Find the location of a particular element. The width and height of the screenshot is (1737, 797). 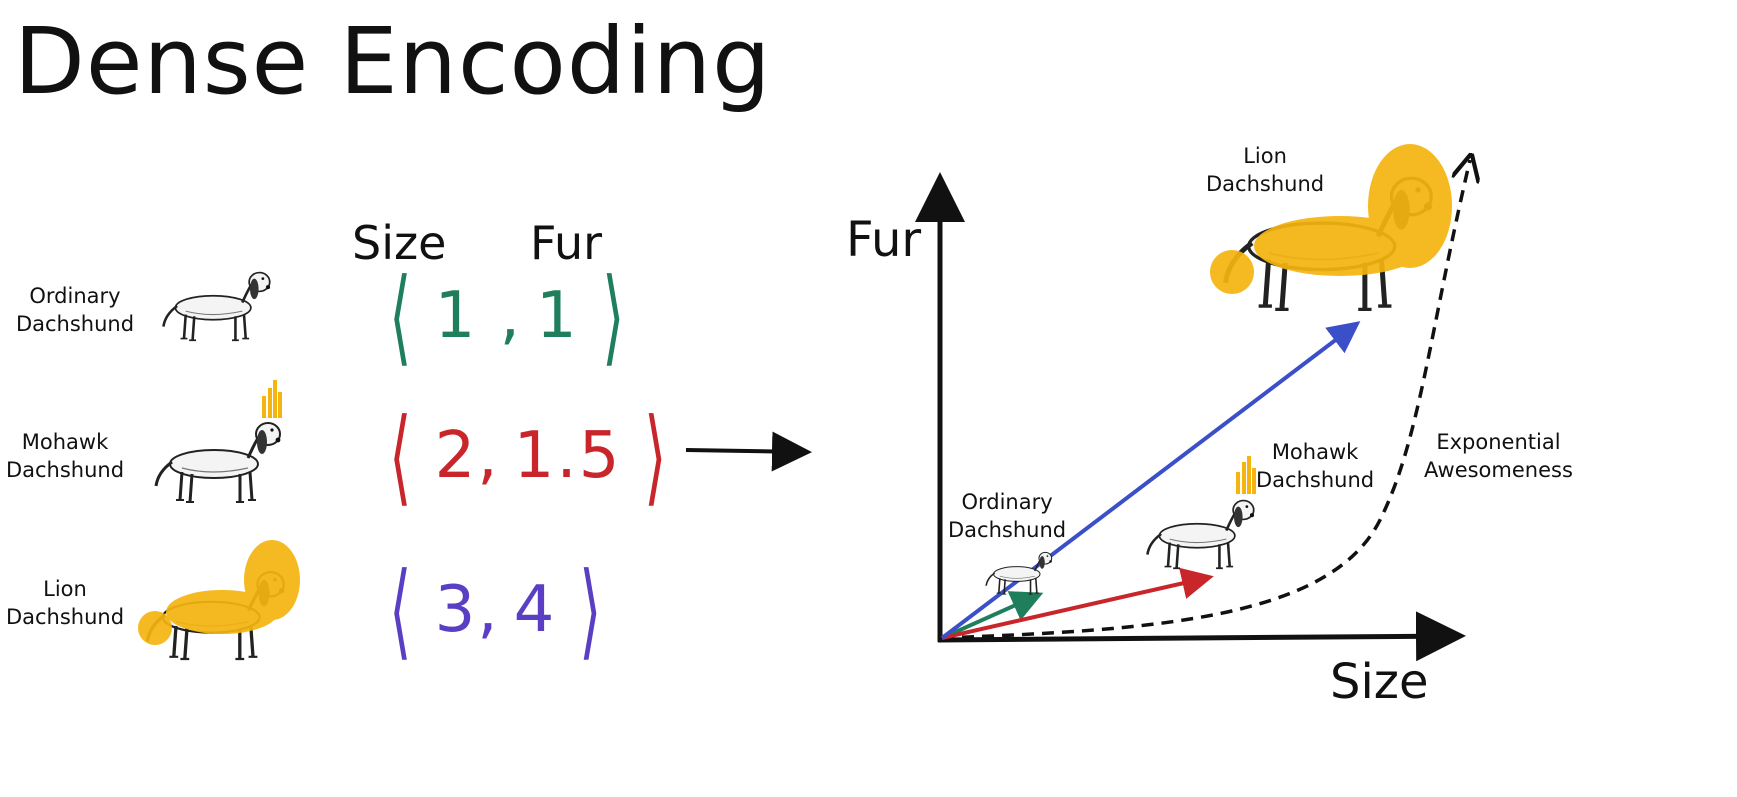

vector-mohawk: ⟨ 2, 1.5 ⟩ is located at coordinates (528, 456).